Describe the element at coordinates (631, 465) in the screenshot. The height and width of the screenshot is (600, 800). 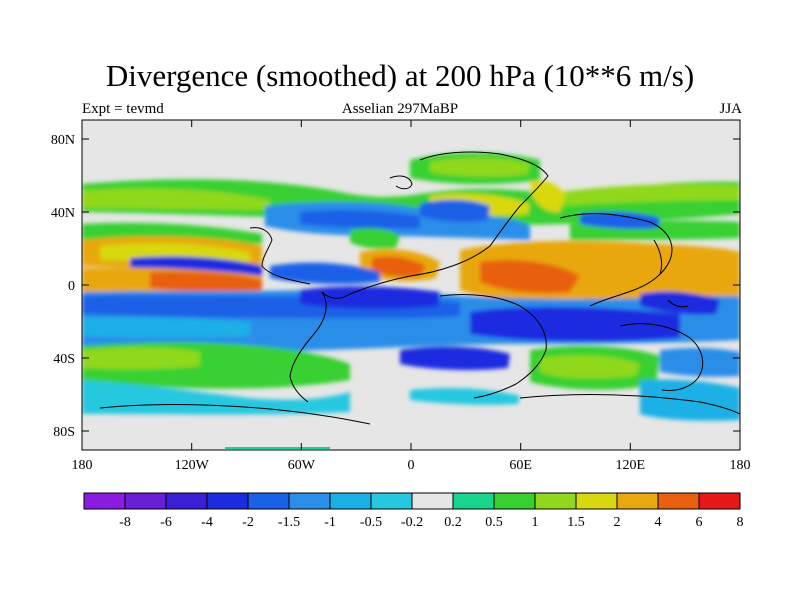
I see `lon-label-120e: 120E` at that location.